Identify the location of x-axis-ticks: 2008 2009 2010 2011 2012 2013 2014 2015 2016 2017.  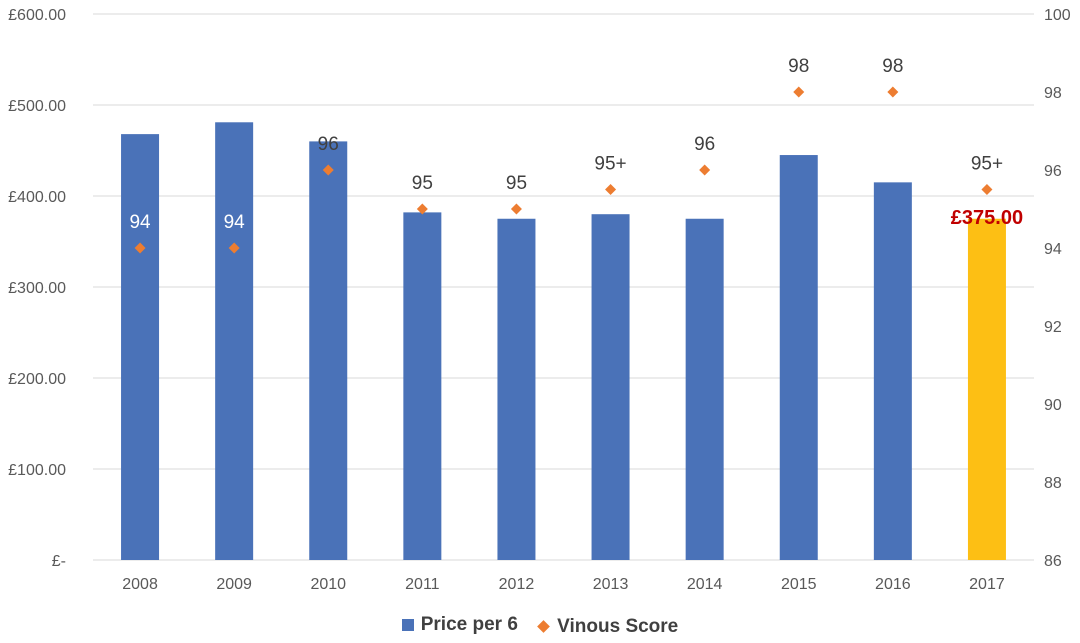
(563, 584).